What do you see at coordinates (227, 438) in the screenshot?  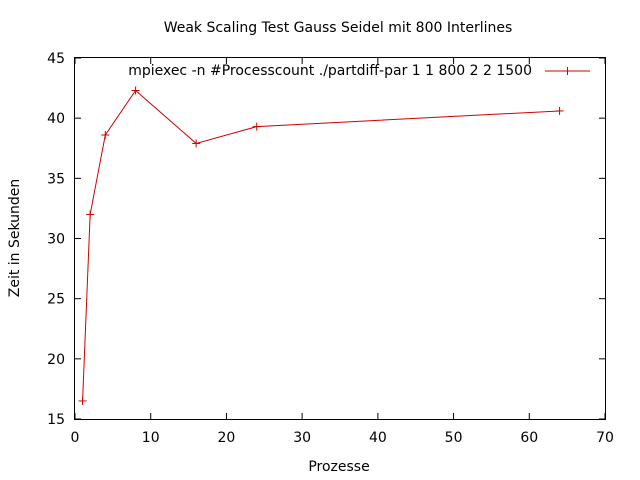 I see `x-tick-label: 20` at bounding box center [227, 438].